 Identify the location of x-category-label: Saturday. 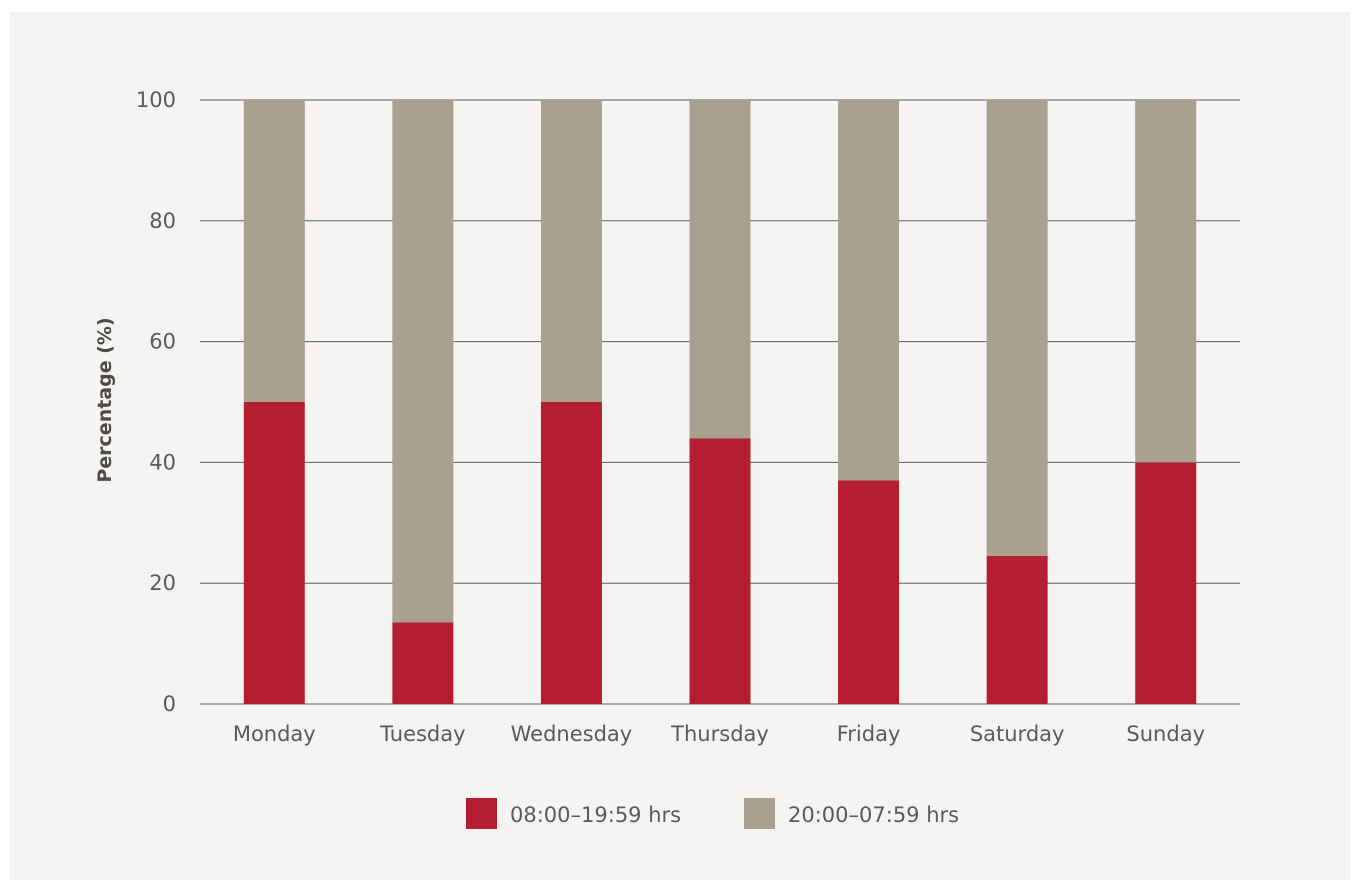
(1017, 734).